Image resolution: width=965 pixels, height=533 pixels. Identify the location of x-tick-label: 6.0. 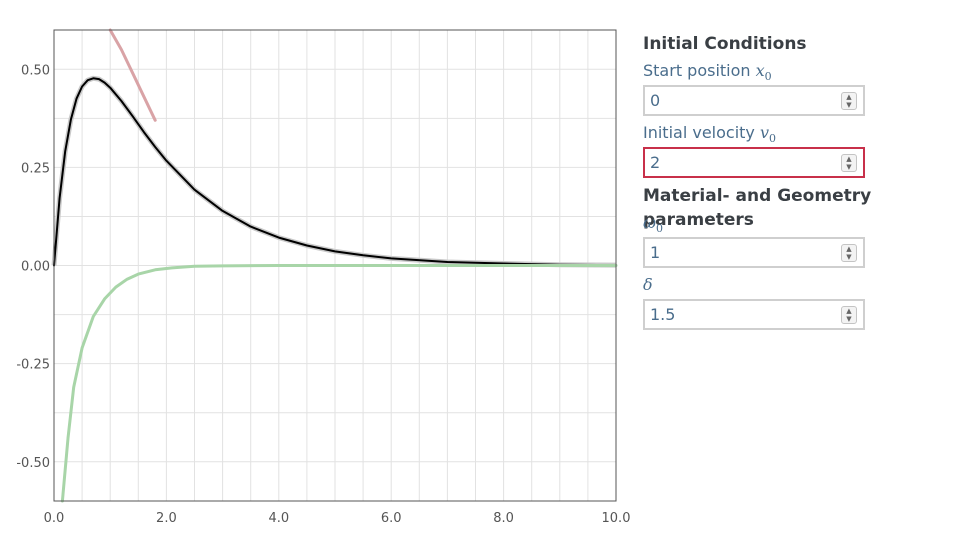
(391, 518).